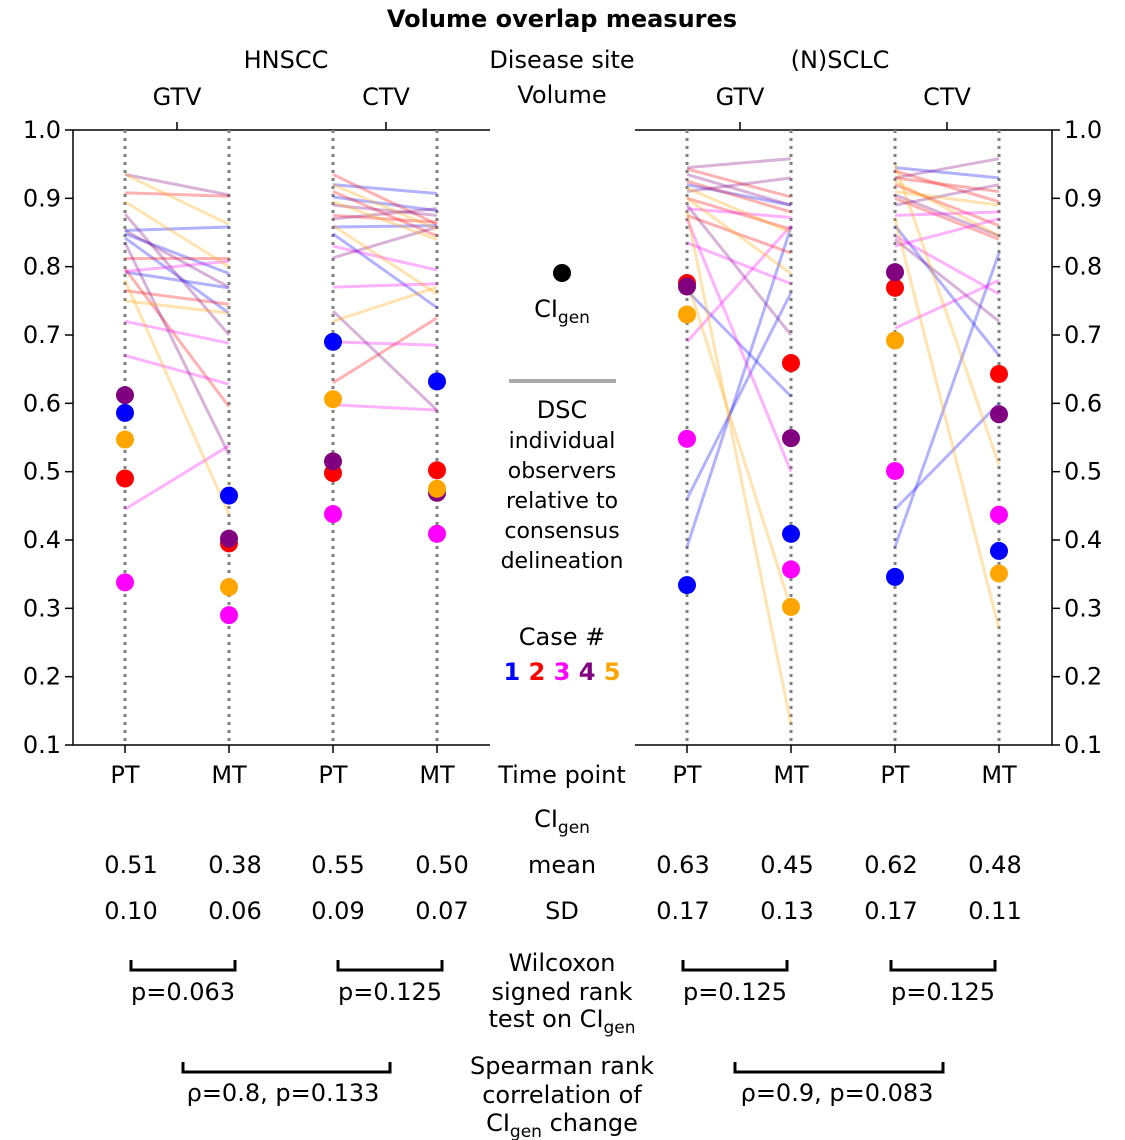 The image size is (1125, 1140). Describe the element at coordinates (562, 672) in the screenshot. I see `legend-case-numbers: 1 2 3 4 5` at that location.